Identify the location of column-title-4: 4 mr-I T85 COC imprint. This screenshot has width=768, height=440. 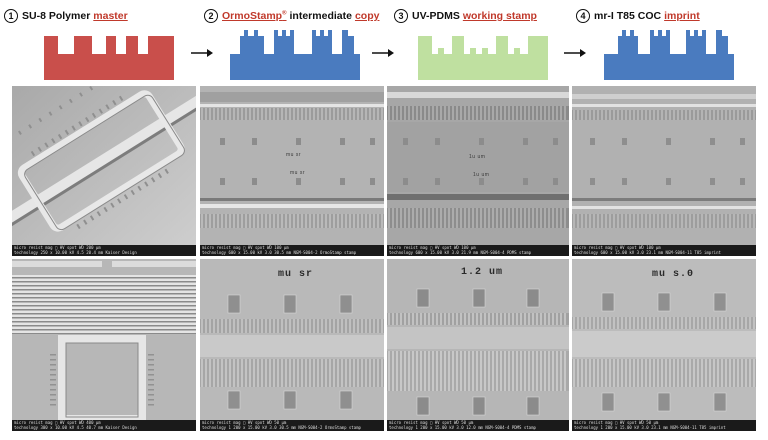
(639, 16).